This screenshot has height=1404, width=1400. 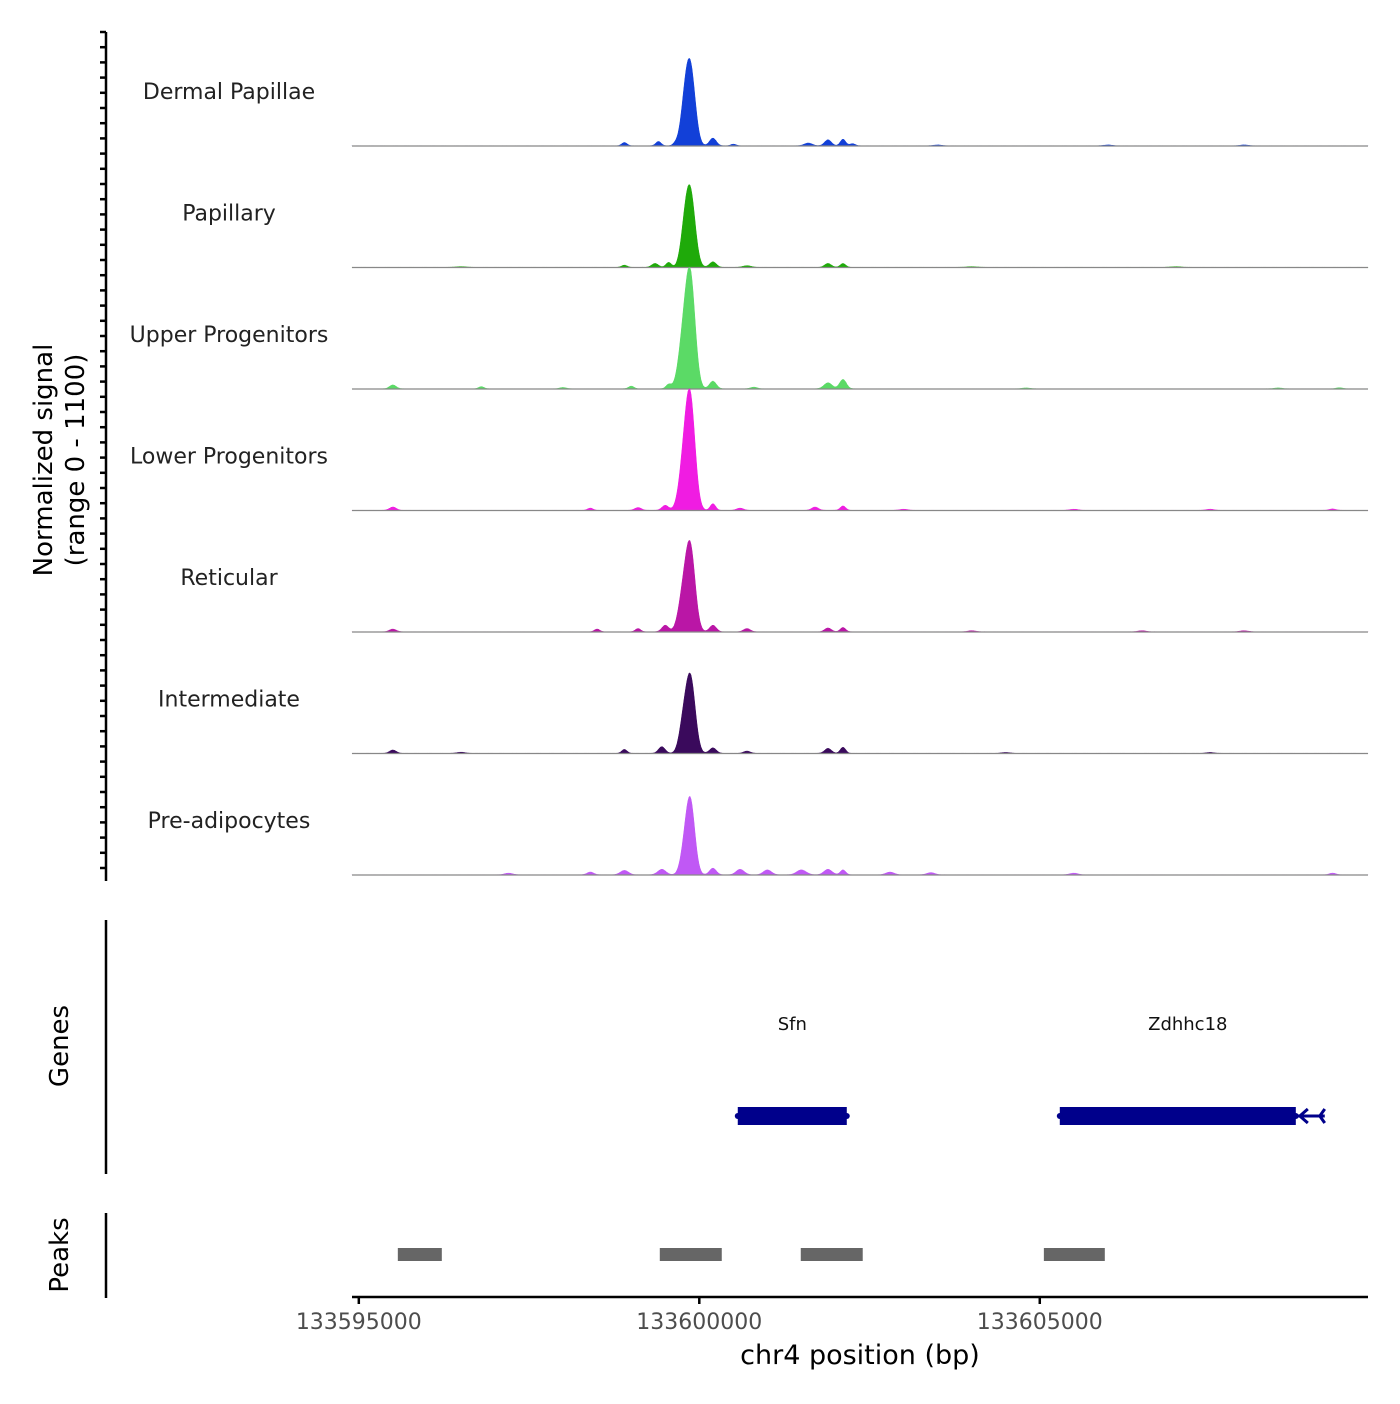 I want to click on track-label: Intermediate, so click(x=229, y=700).